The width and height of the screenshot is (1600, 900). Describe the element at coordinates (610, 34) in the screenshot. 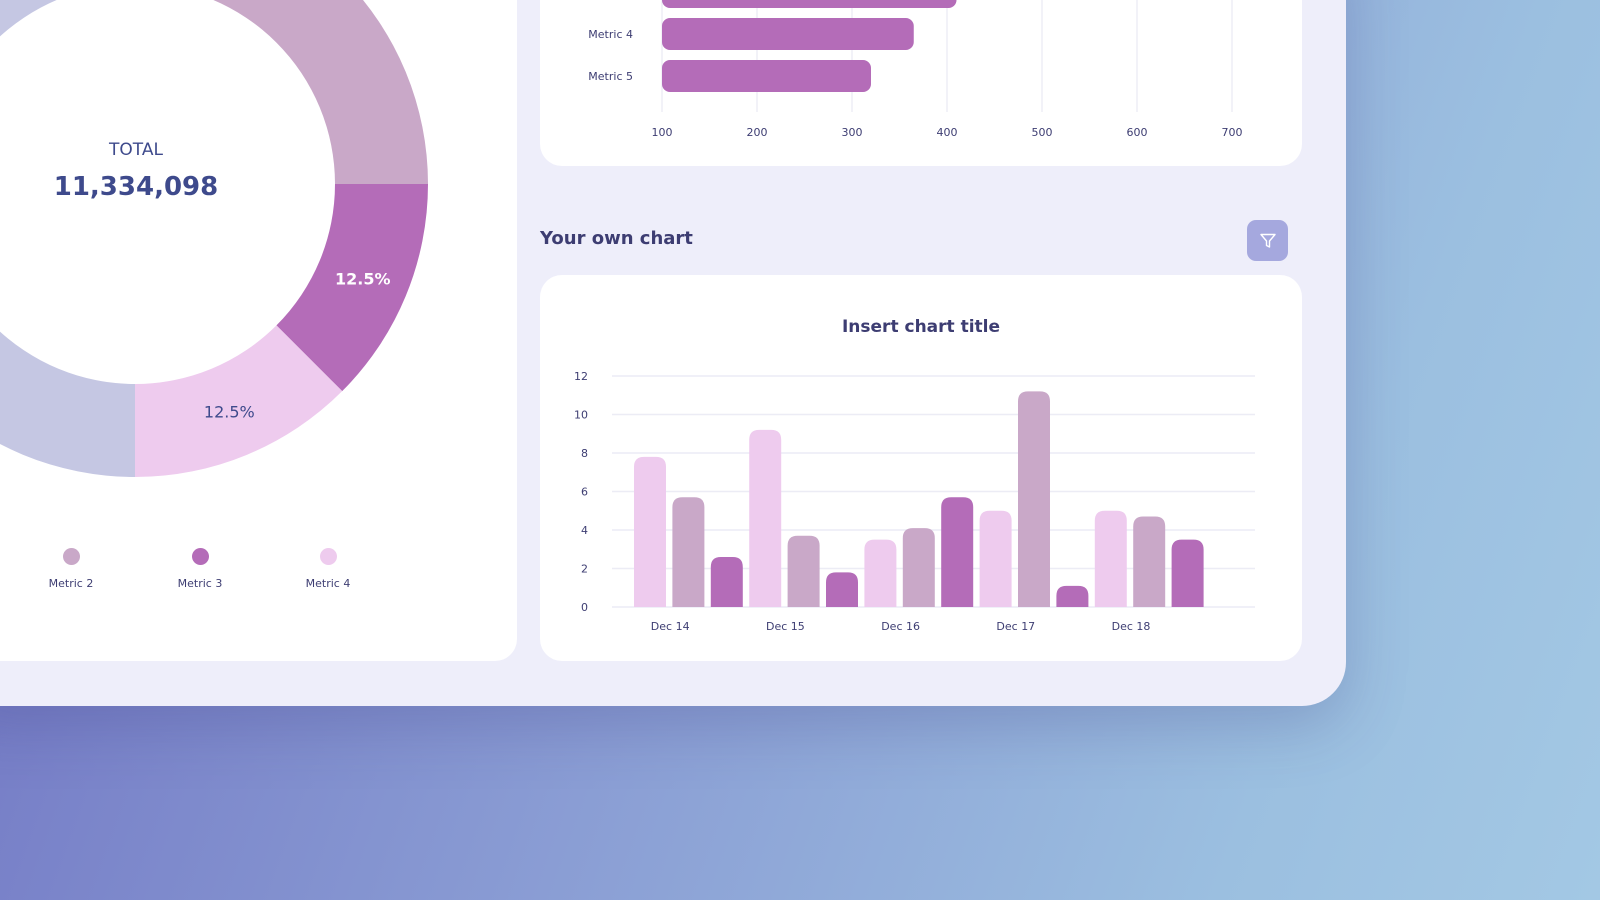

I see `y-category-label: Metric 4` at that location.